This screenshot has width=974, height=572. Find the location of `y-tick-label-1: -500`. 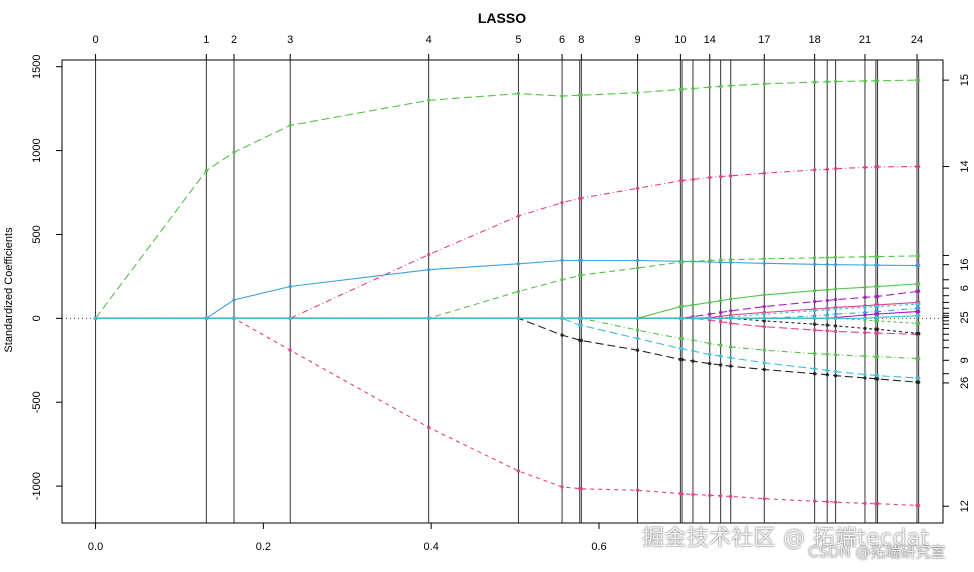

y-tick-label-1: -500 is located at coordinates (37, 402).